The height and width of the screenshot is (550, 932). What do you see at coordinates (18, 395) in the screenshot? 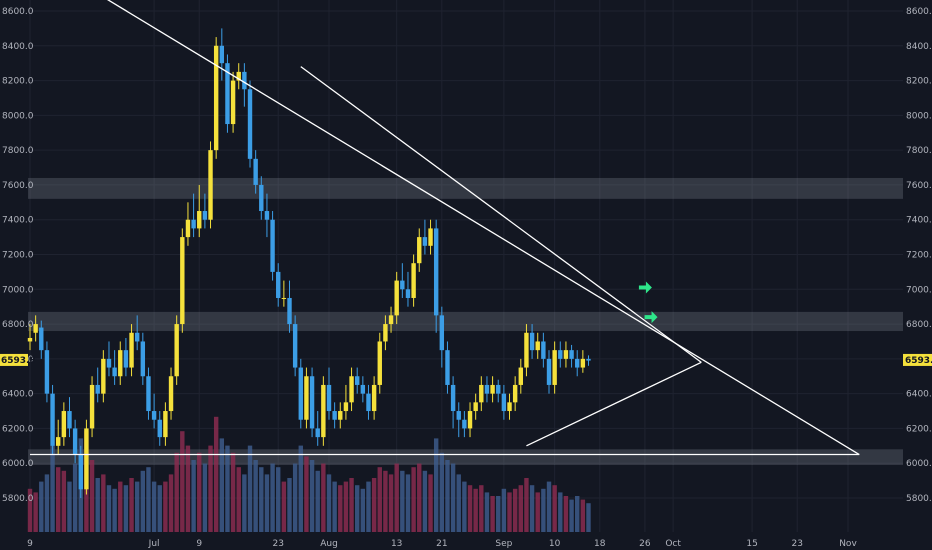
I see `price-tick-left-3: 6400.0` at bounding box center [18, 395].